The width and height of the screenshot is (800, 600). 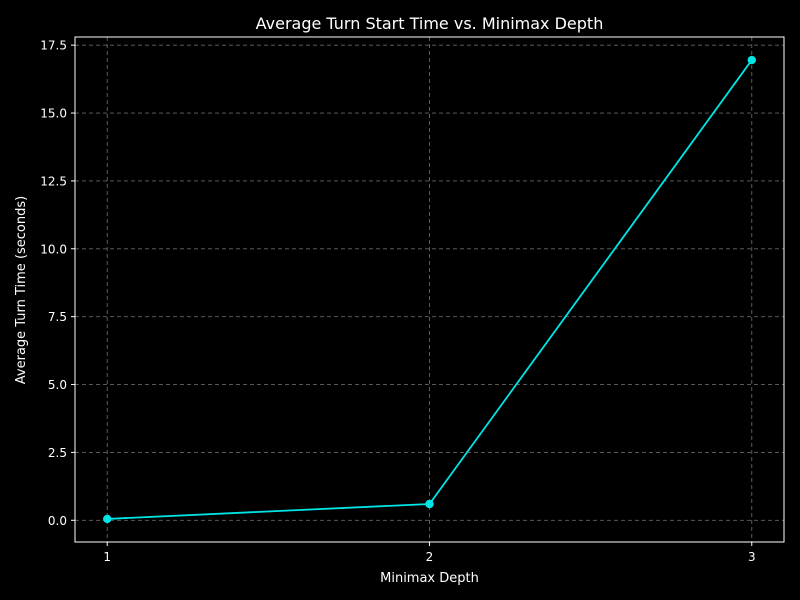 I want to click on y-tick-label: 15.0, so click(x=53, y=114).